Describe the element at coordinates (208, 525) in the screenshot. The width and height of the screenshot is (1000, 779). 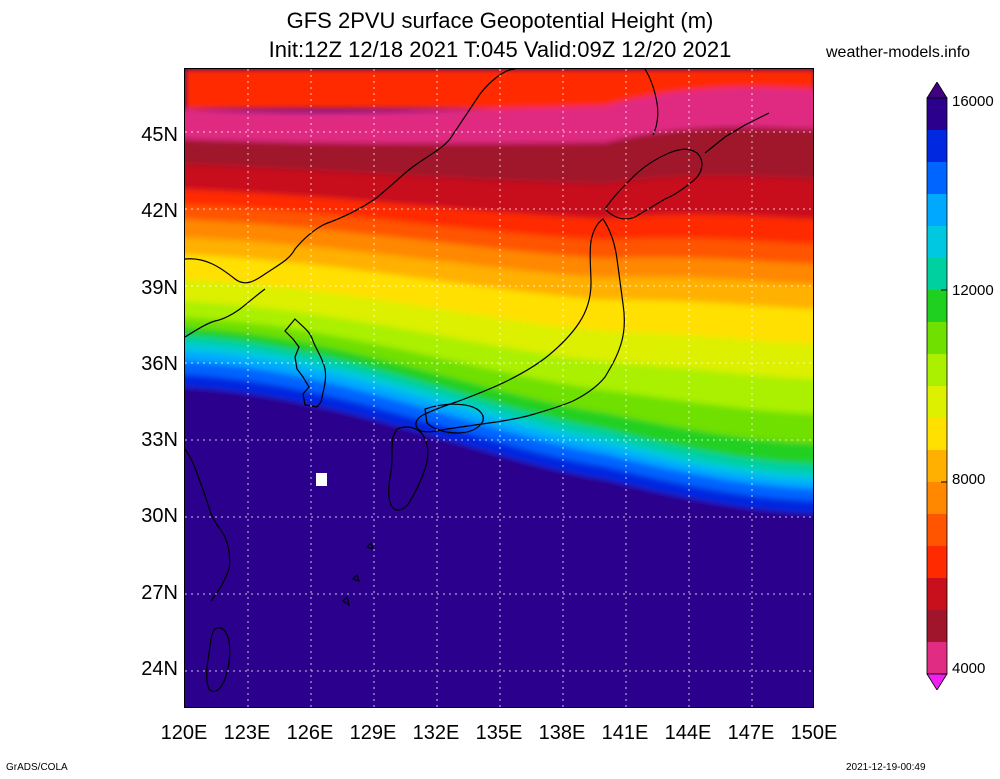
I see `china-east-coast` at that location.